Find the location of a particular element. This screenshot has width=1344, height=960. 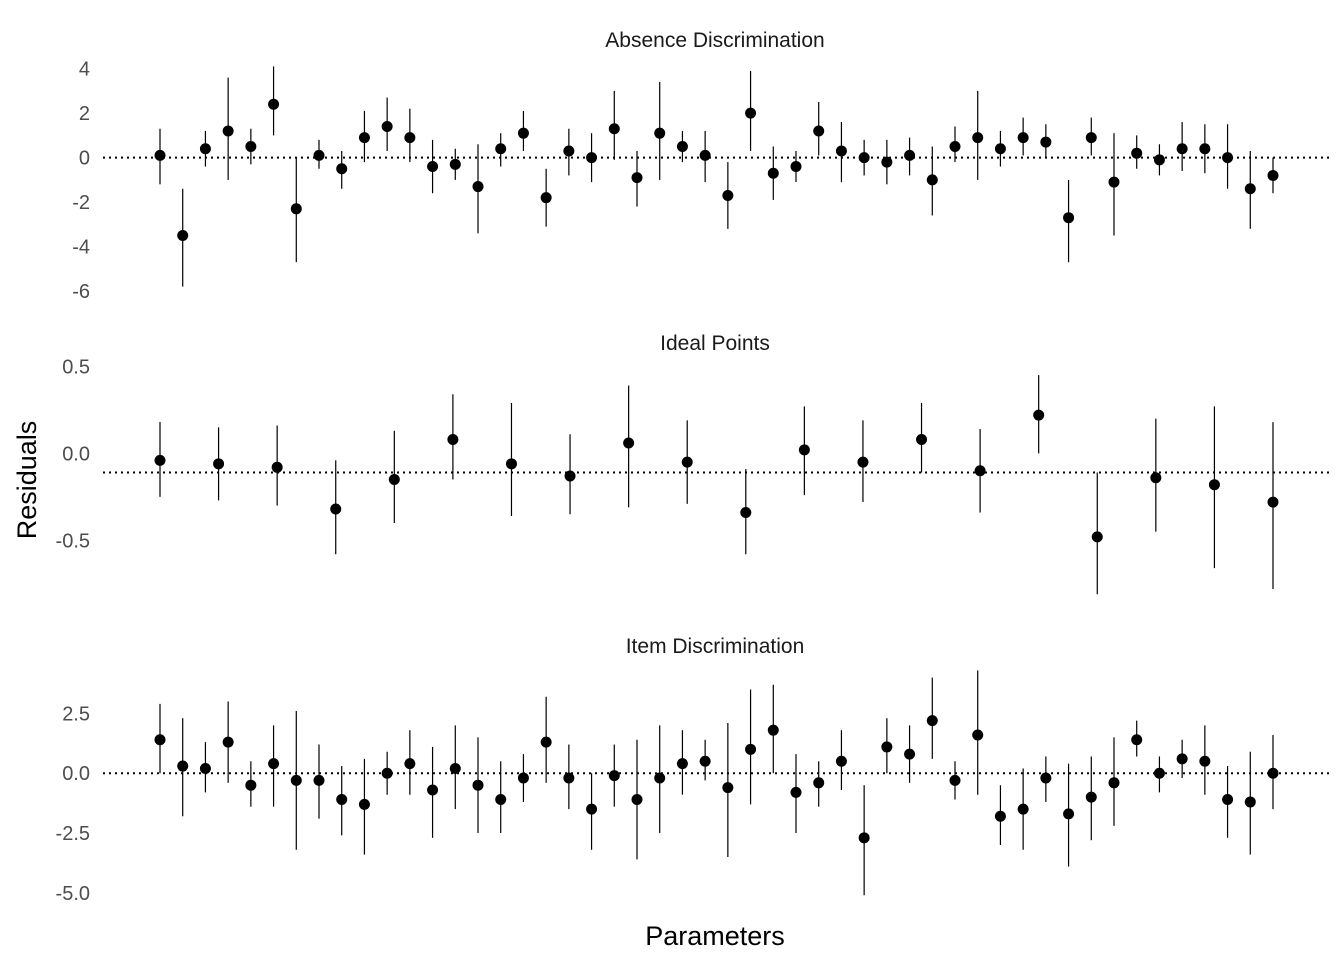

panel-title: Ideal Points is located at coordinates (715, 343).